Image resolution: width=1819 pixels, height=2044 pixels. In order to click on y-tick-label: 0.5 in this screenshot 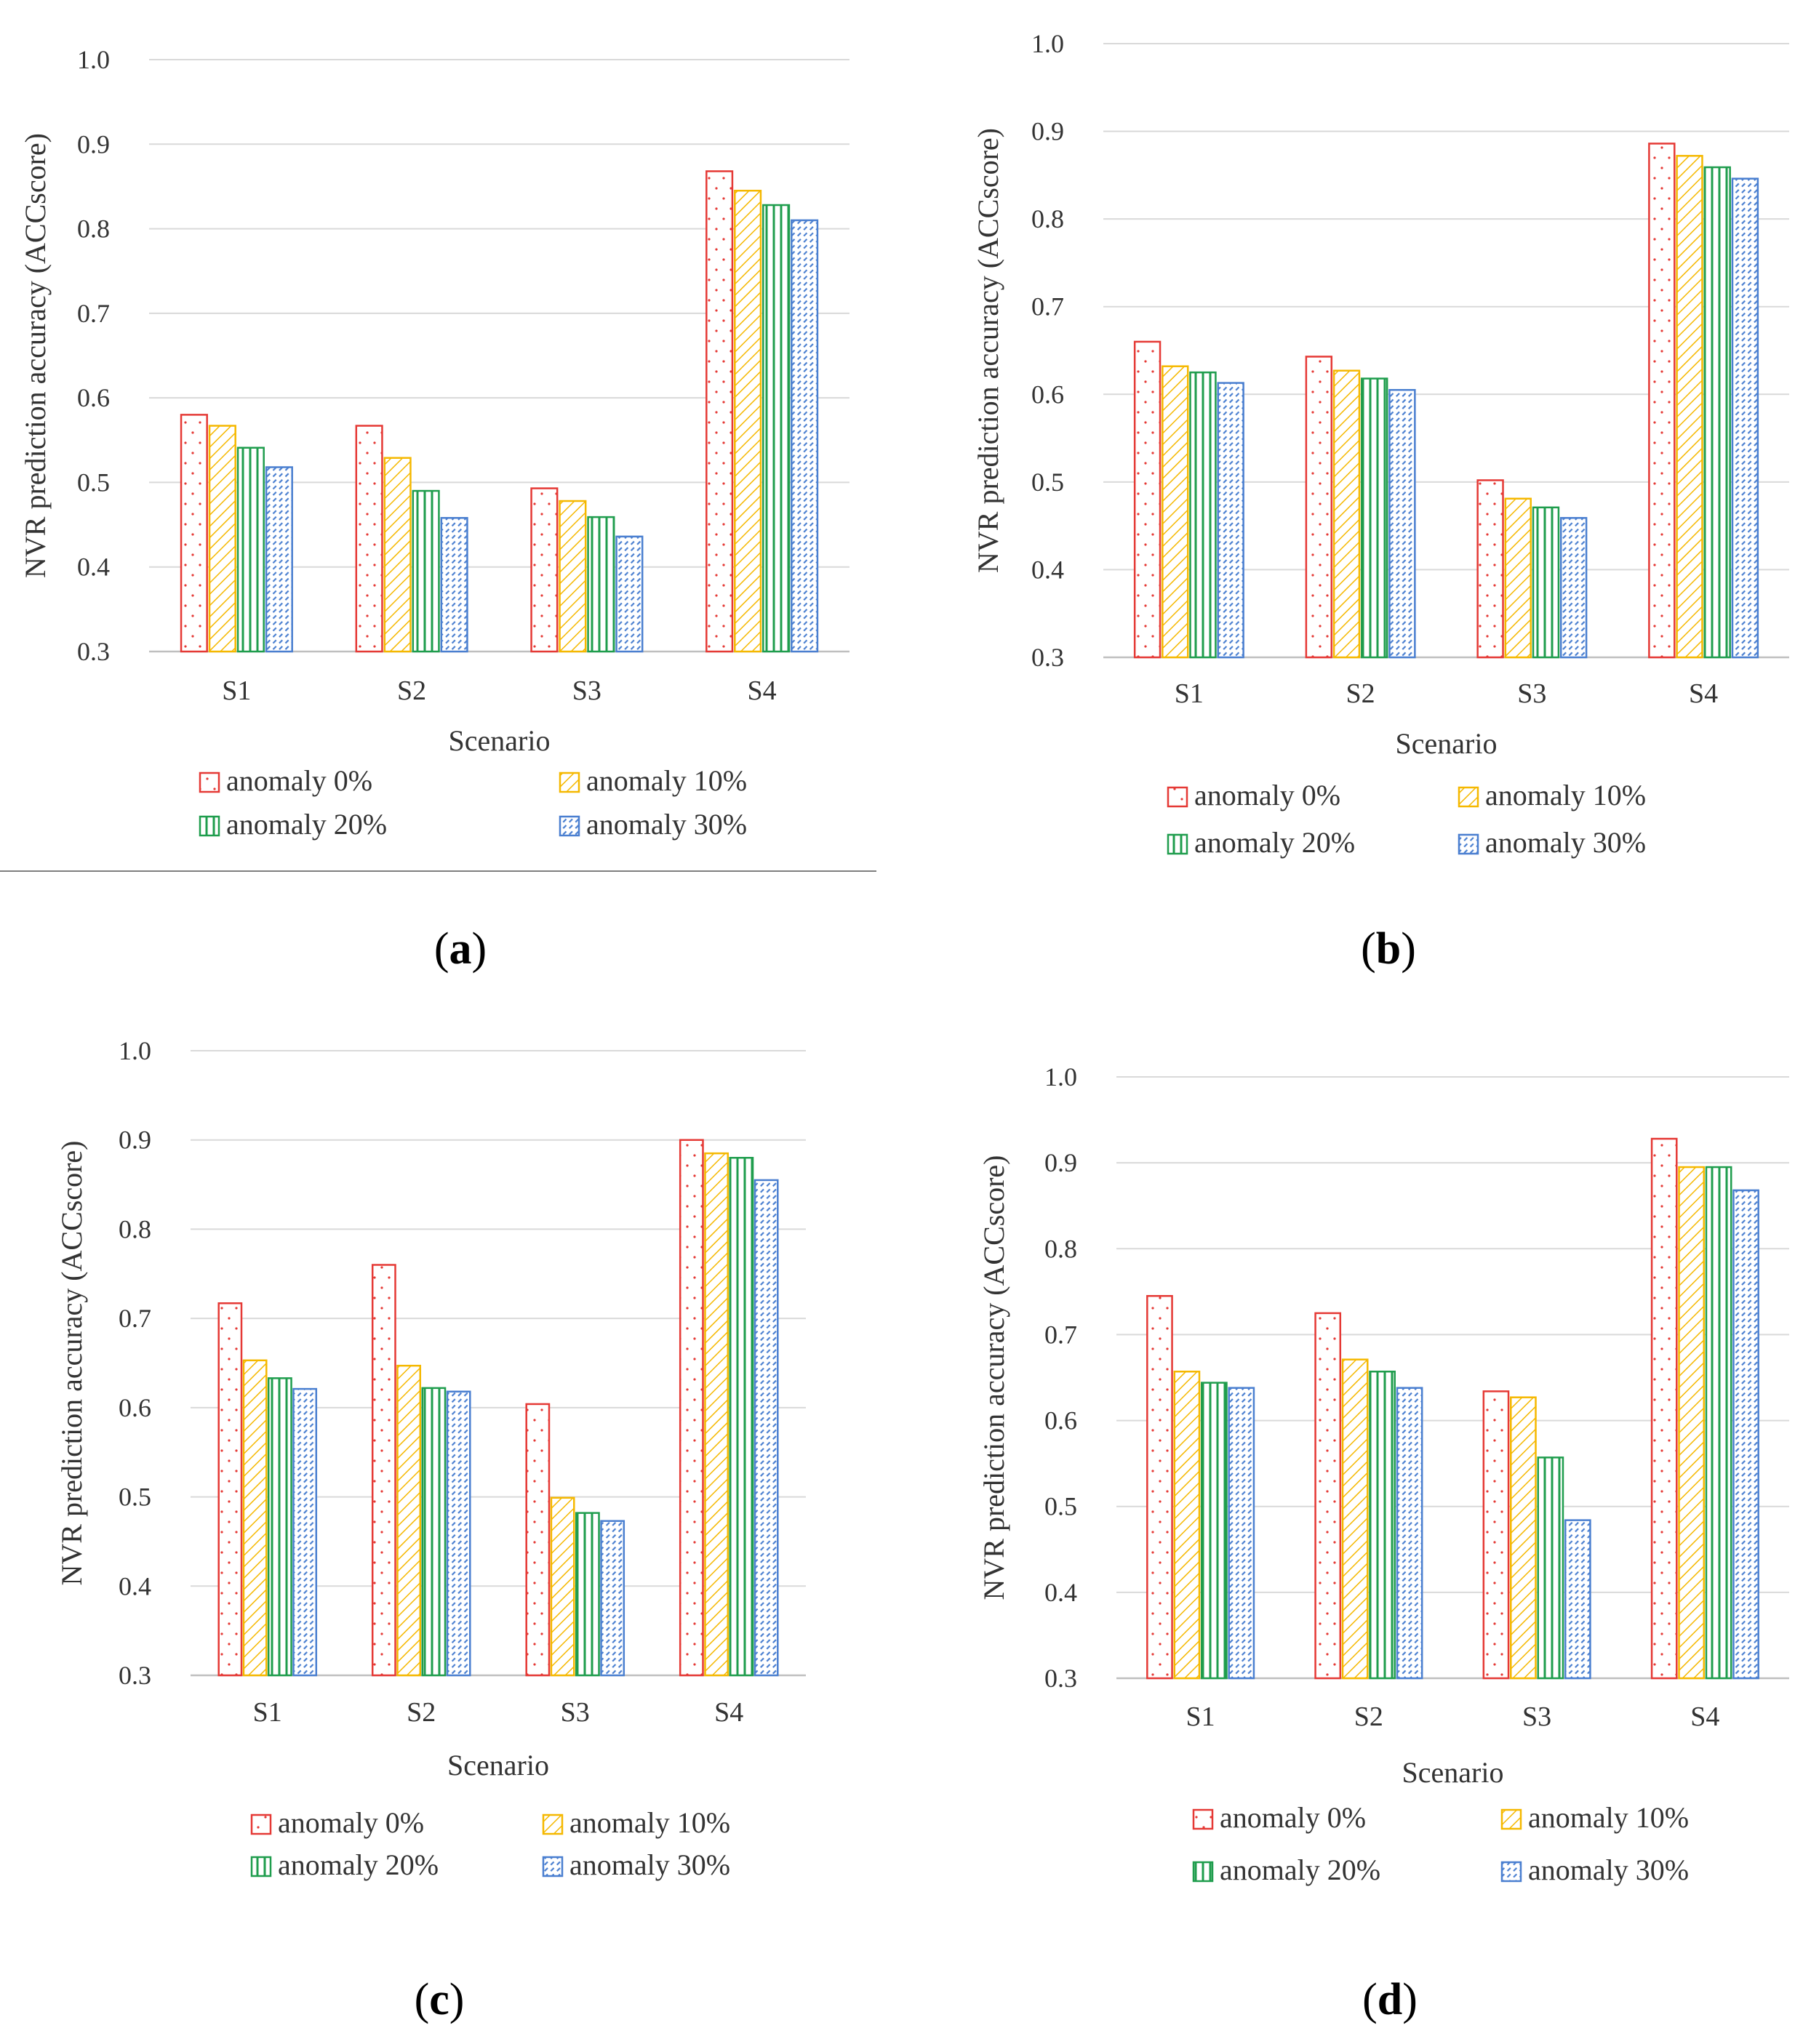, I will do `click(1060, 1507)`.